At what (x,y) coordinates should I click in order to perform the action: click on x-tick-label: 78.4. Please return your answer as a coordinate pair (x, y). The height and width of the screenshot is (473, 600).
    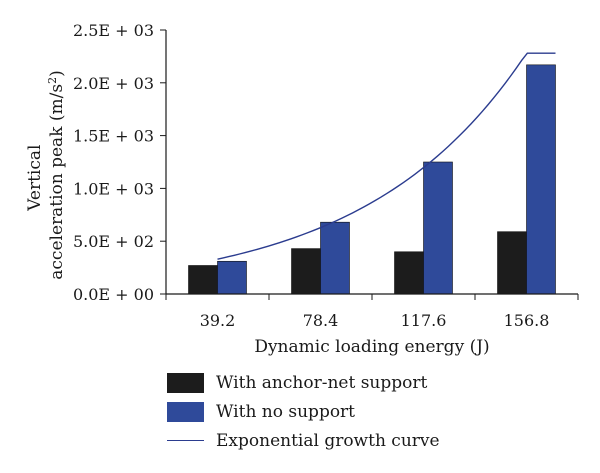
    Looking at the image, I should click on (321, 320).